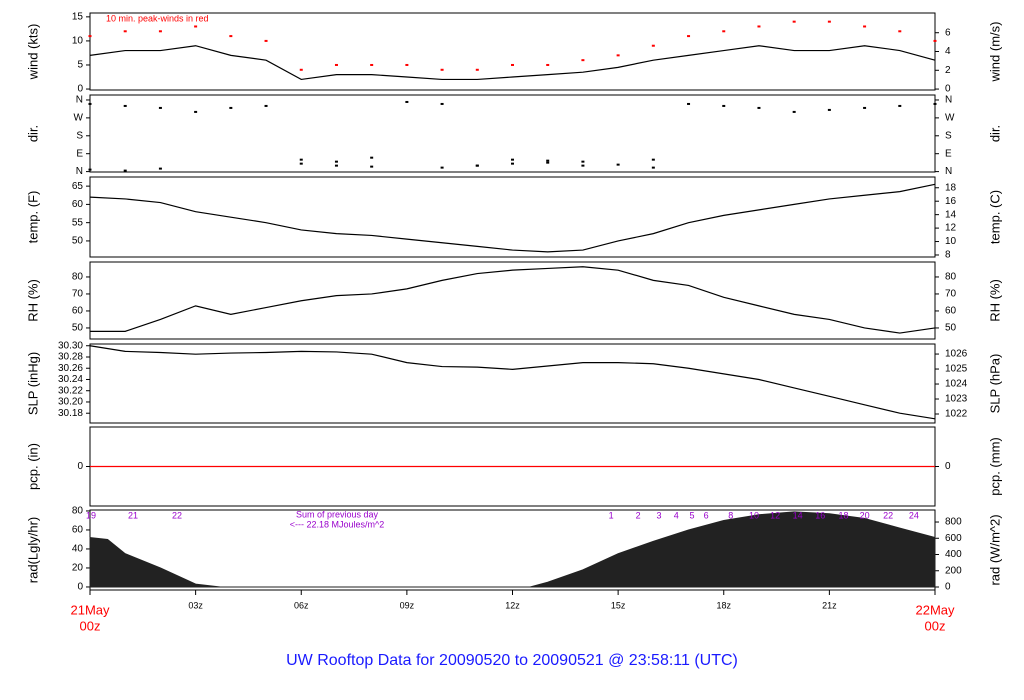 This screenshot has width=1024, height=700. Describe the element at coordinates (754, 515) in the screenshot. I see `hour-marker: 10` at that location.